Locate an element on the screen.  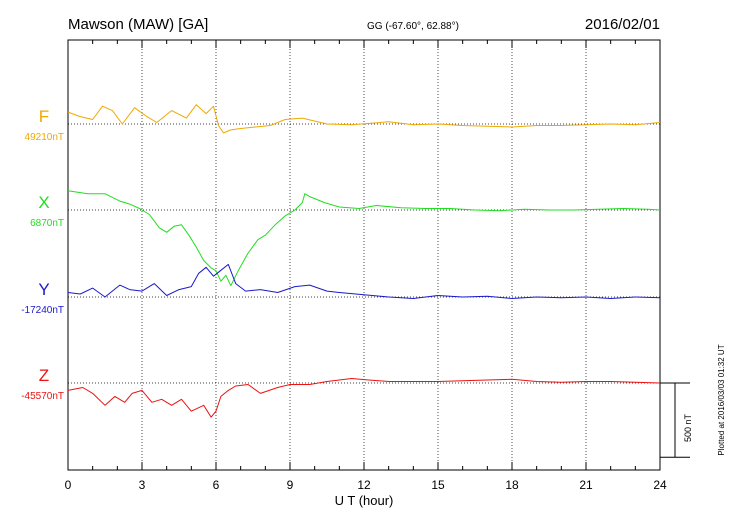
scale-bar-label: 500 nT is located at coordinates (688, 427).